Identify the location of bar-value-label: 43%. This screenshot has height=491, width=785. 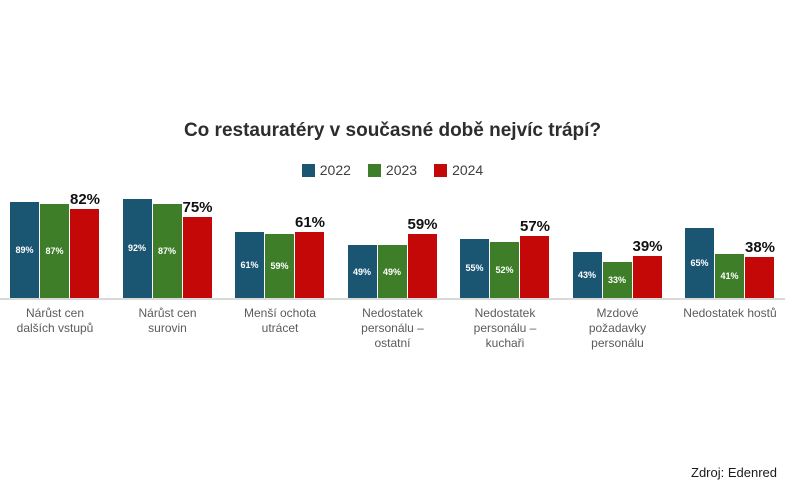
(586, 274).